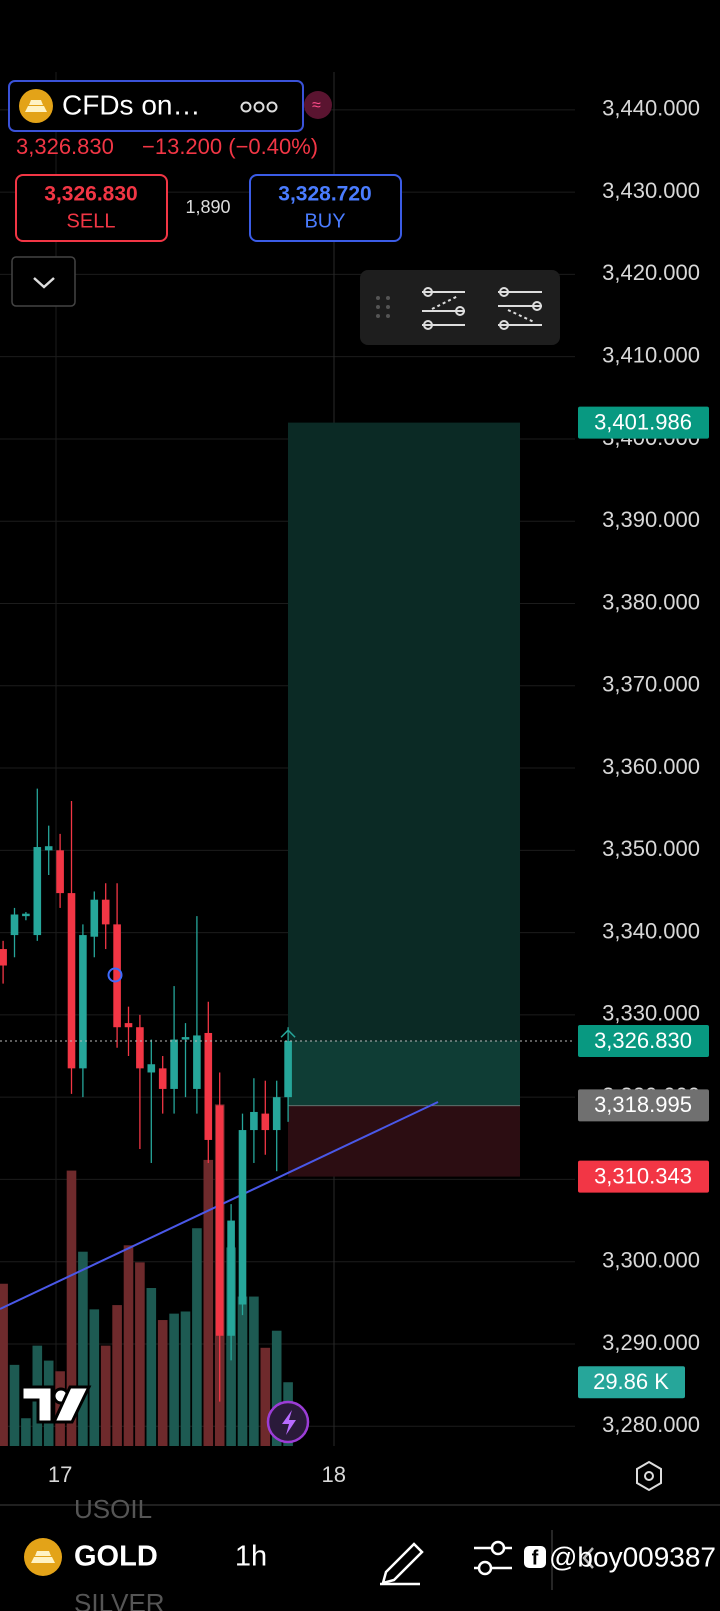 The width and height of the screenshot is (720, 1611). I want to click on settings-icon, so click(649, 1476).